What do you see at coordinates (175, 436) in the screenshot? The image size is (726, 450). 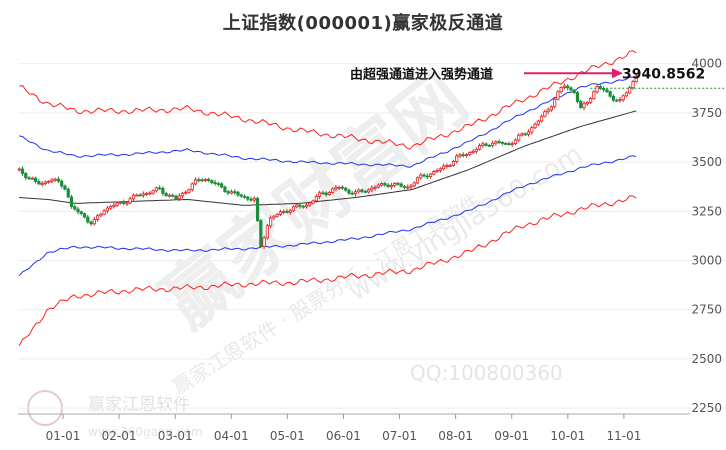 I see `x-tick-label: 03-01` at bounding box center [175, 436].